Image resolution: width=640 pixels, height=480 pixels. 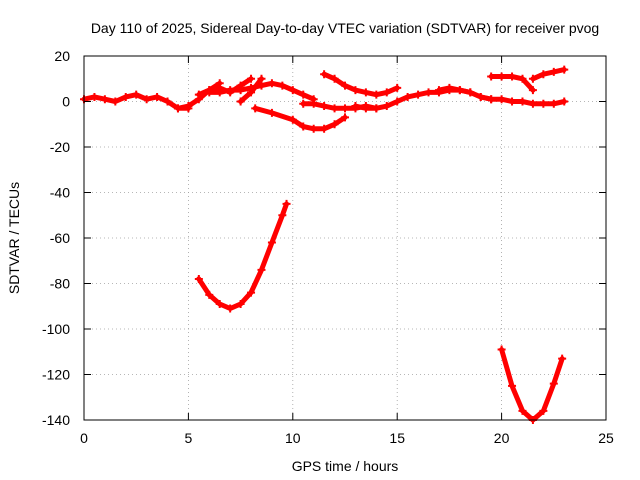 I want to click on y-tick-label: 0, so click(x=66, y=102).